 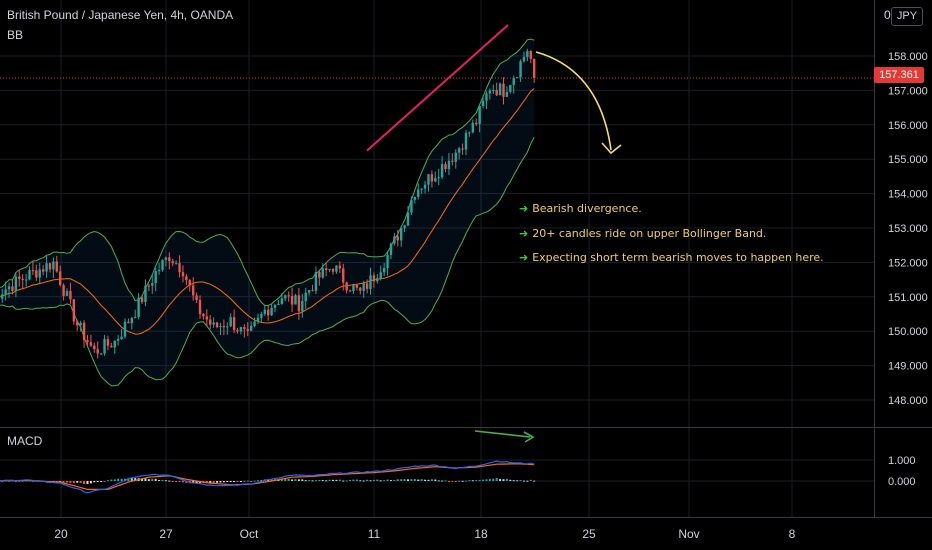 What do you see at coordinates (908, 91) in the screenshot?
I see `price-tick-label: 157.000` at bounding box center [908, 91].